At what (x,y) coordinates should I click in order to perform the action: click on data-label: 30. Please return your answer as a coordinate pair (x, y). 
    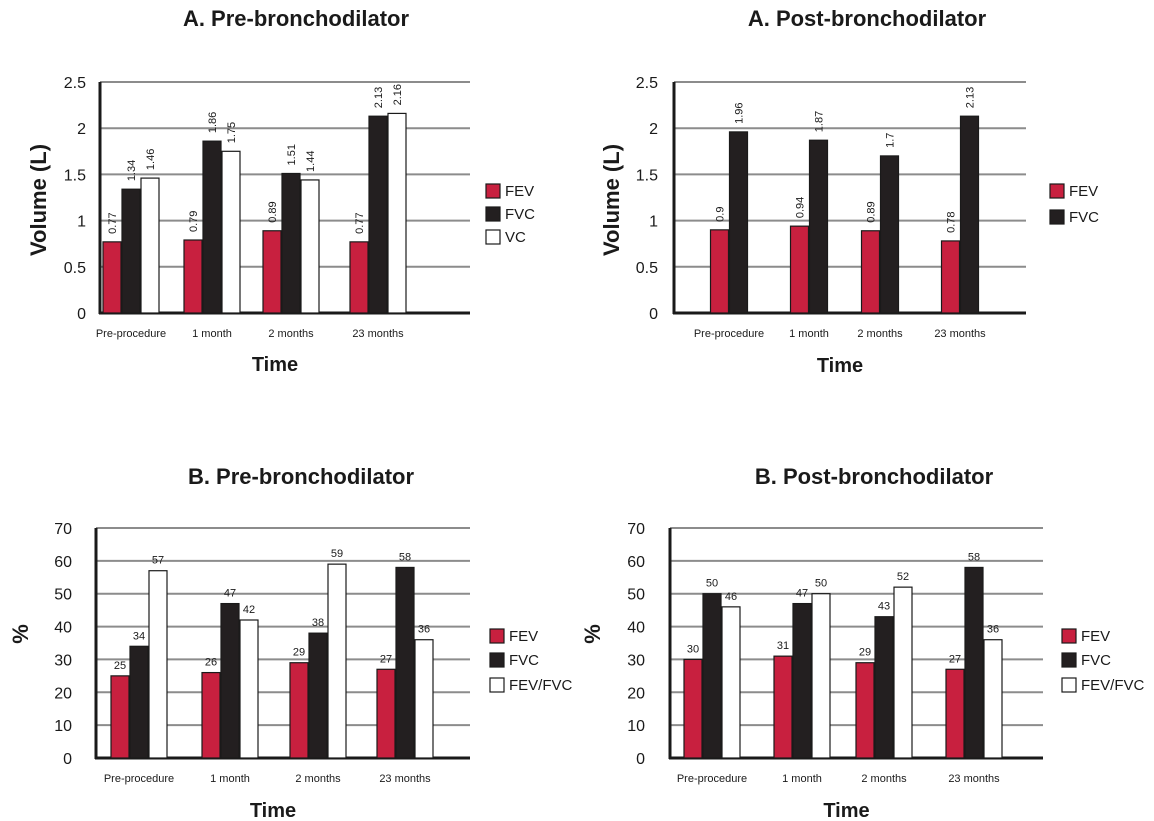
    Looking at the image, I should click on (693, 649).